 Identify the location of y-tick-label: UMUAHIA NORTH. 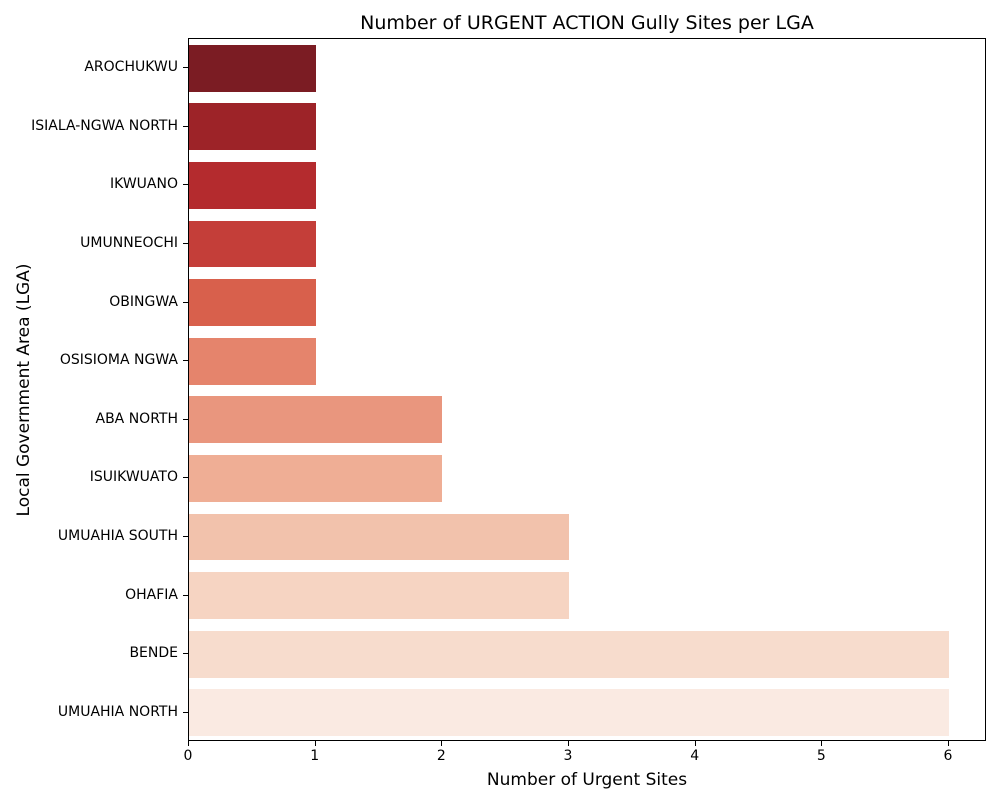
(117, 711).